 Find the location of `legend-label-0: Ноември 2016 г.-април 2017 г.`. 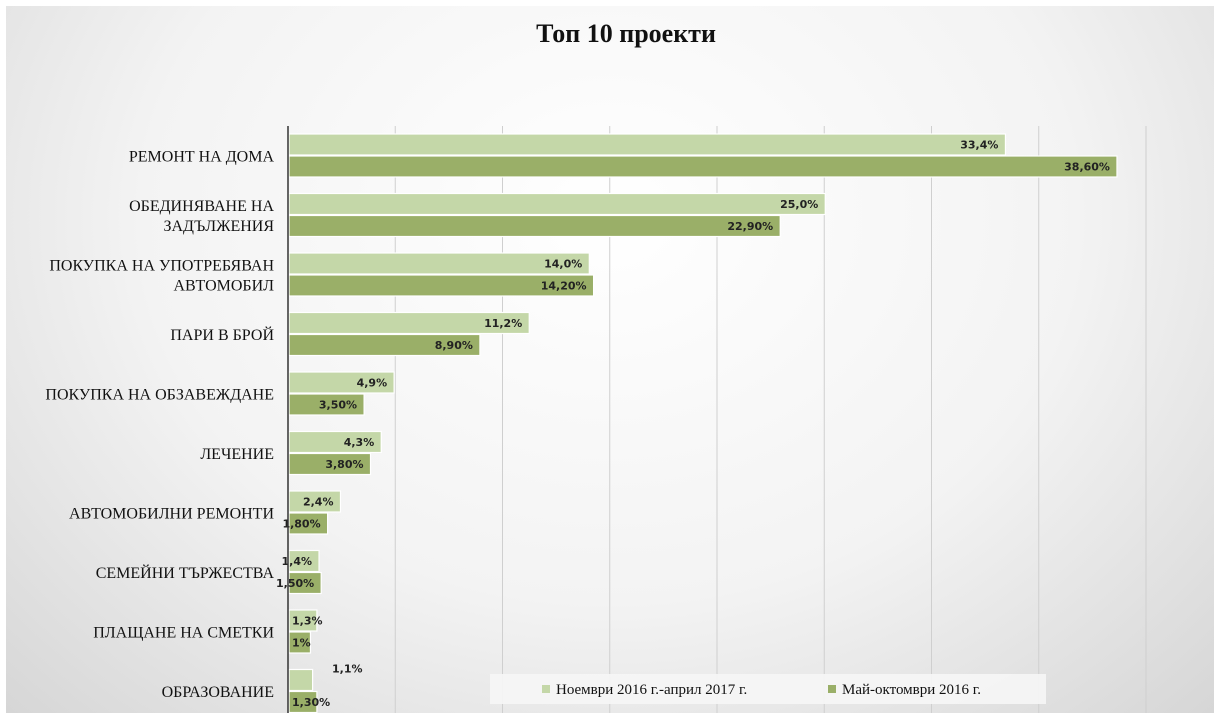

legend-label-0: Ноември 2016 г.-април 2017 г. is located at coordinates (651, 690).